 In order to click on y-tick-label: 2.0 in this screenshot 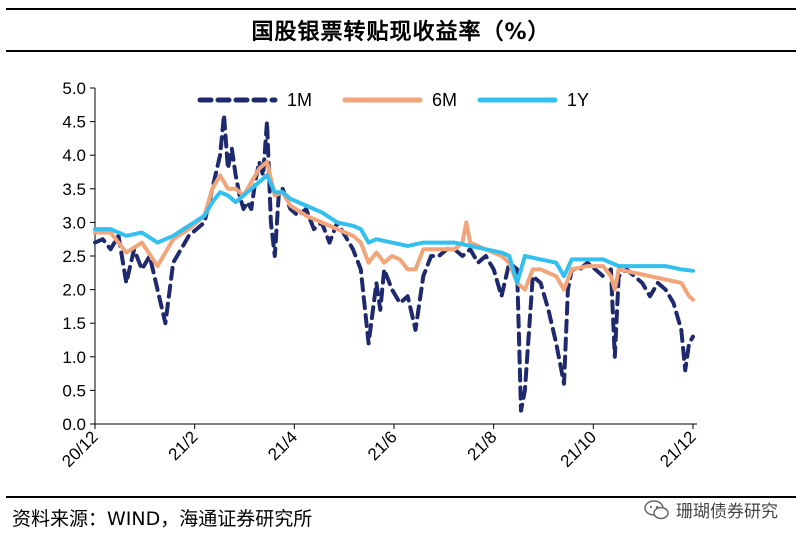, I will do `click(74, 290)`.